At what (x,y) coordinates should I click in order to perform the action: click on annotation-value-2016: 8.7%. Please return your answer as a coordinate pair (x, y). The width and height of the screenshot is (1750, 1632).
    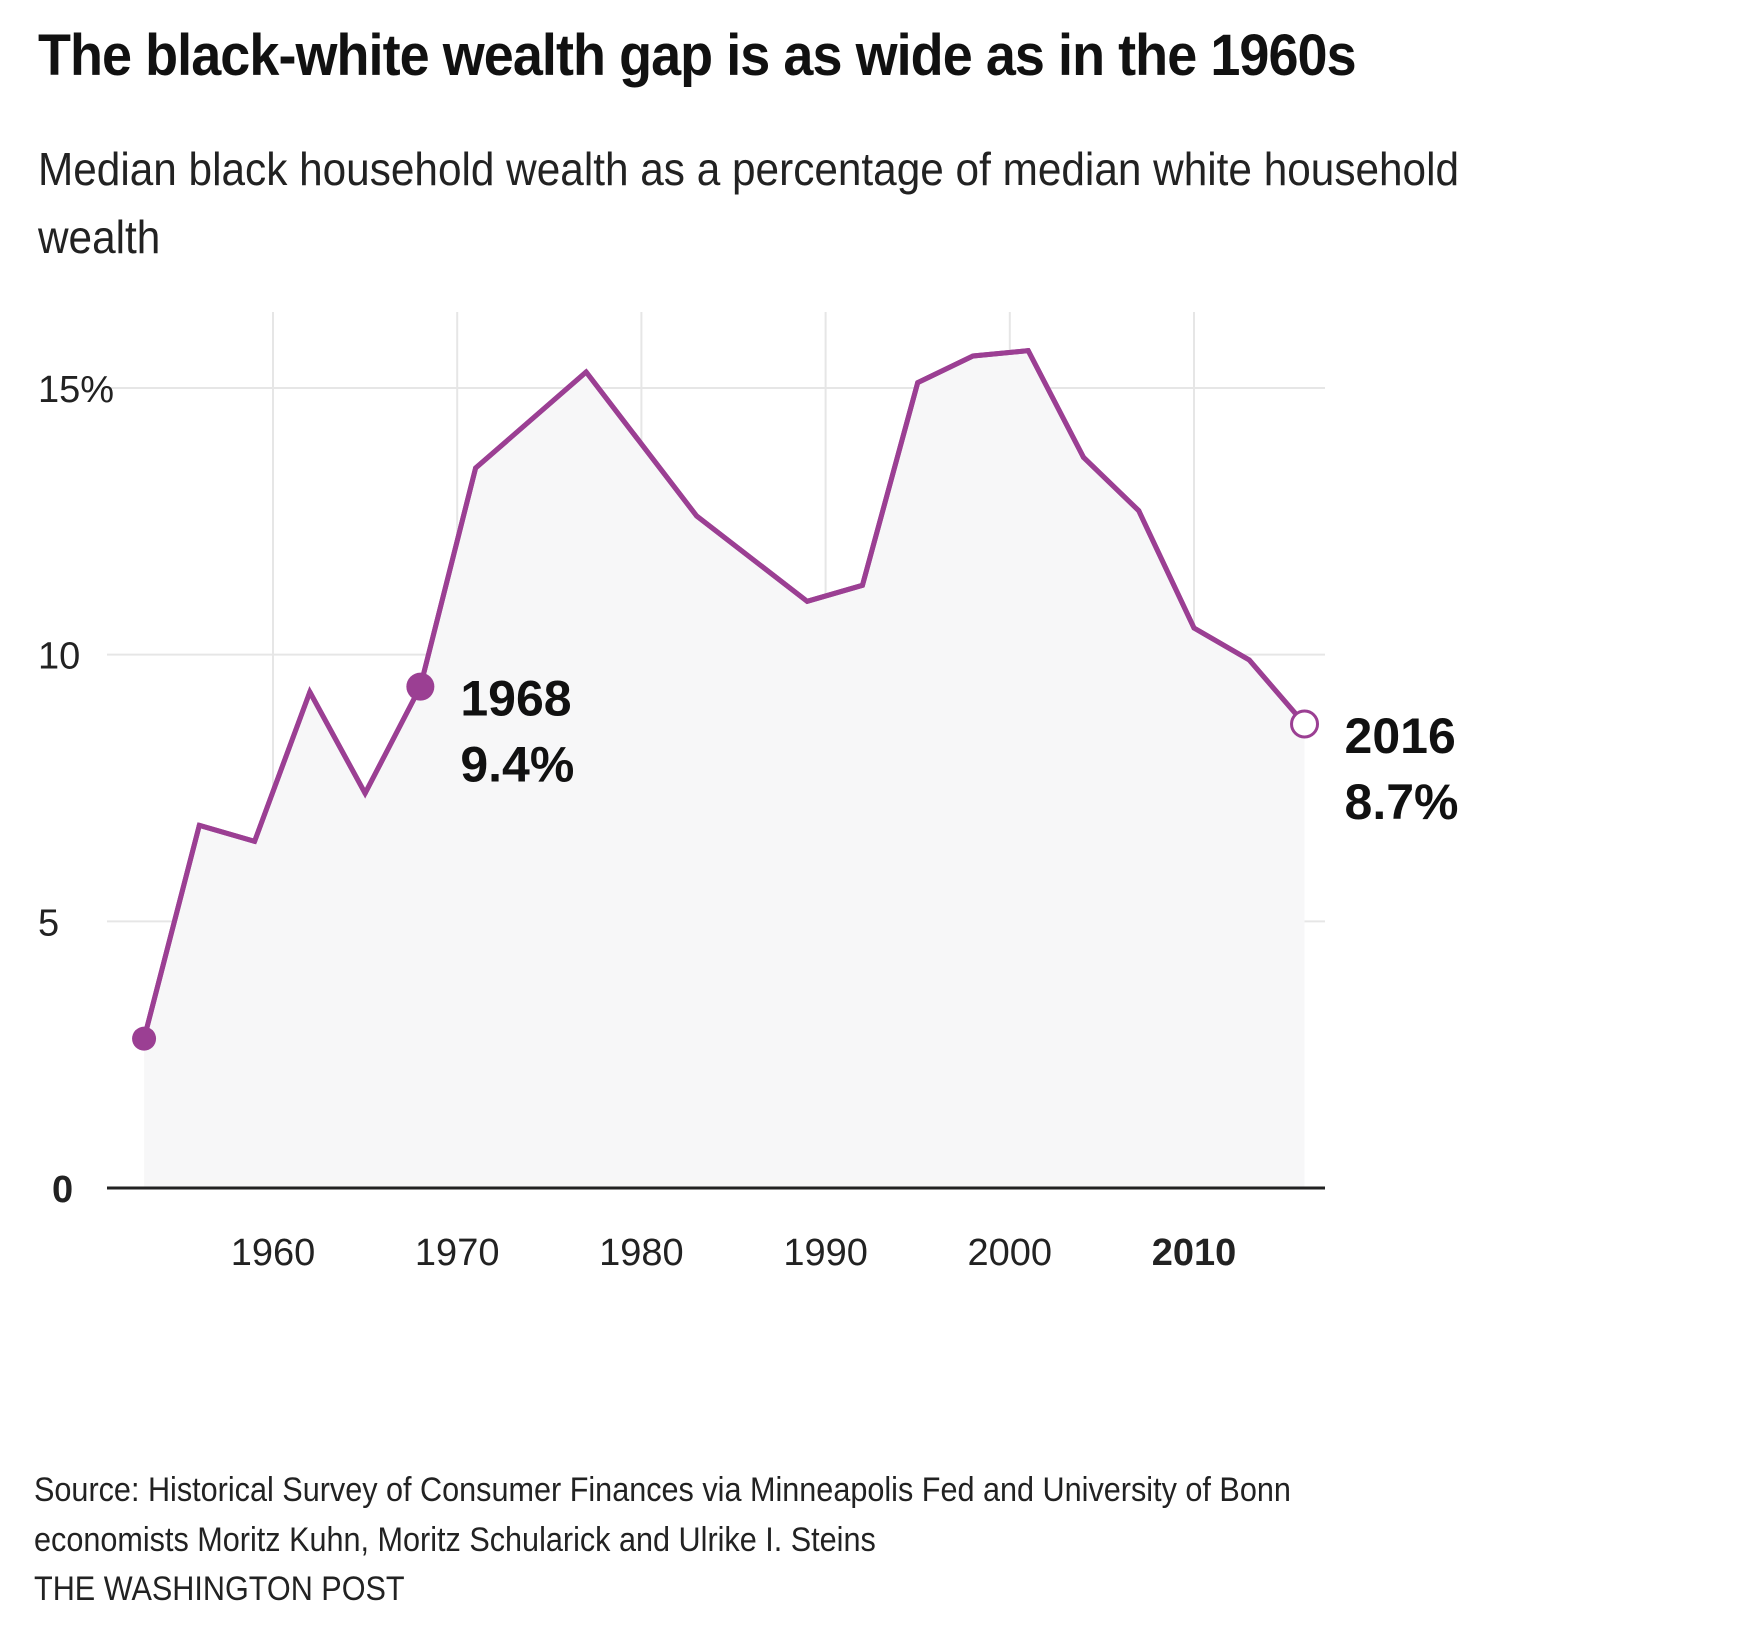
    Looking at the image, I should click on (1402, 802).